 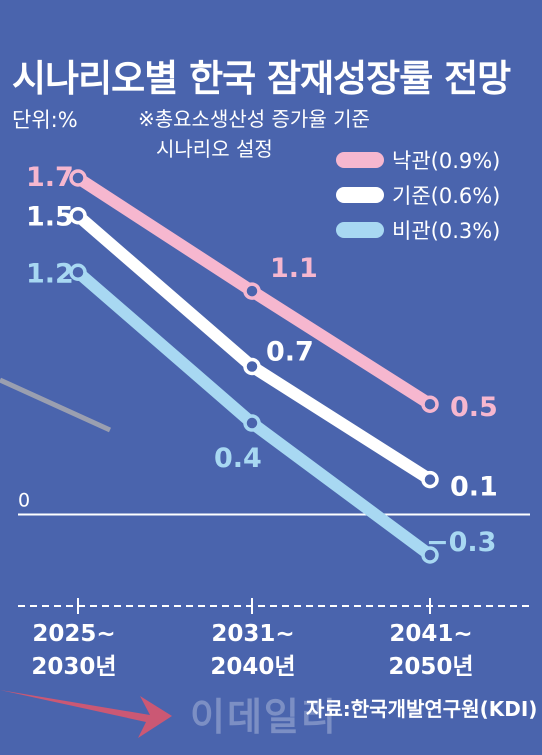 I want to click on legend-item-pessimistic: 비관(0.3%), so click(x=418, y=229).